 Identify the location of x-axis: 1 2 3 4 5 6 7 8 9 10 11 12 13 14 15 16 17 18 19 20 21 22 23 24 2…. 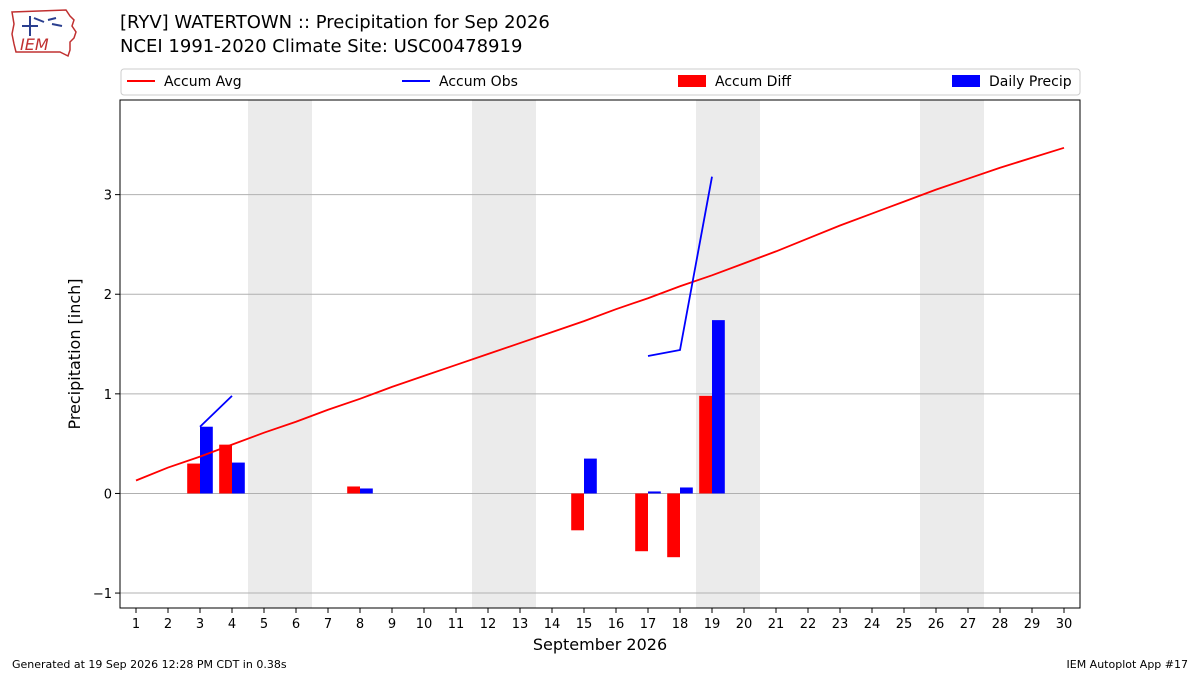
(602, 620).